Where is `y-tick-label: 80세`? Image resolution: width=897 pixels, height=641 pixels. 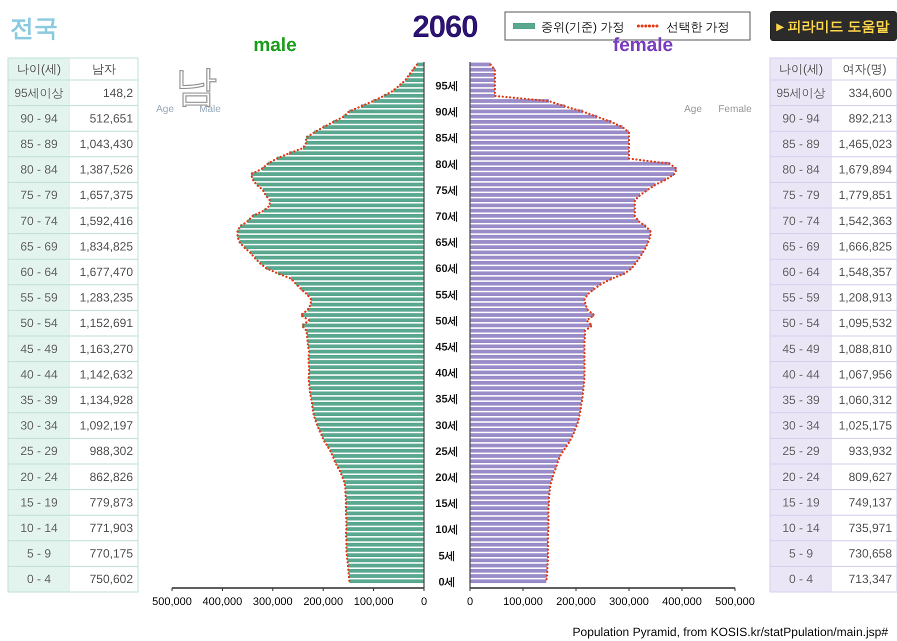
y-tick-label: 80세 is located at coordinates (447, 164).